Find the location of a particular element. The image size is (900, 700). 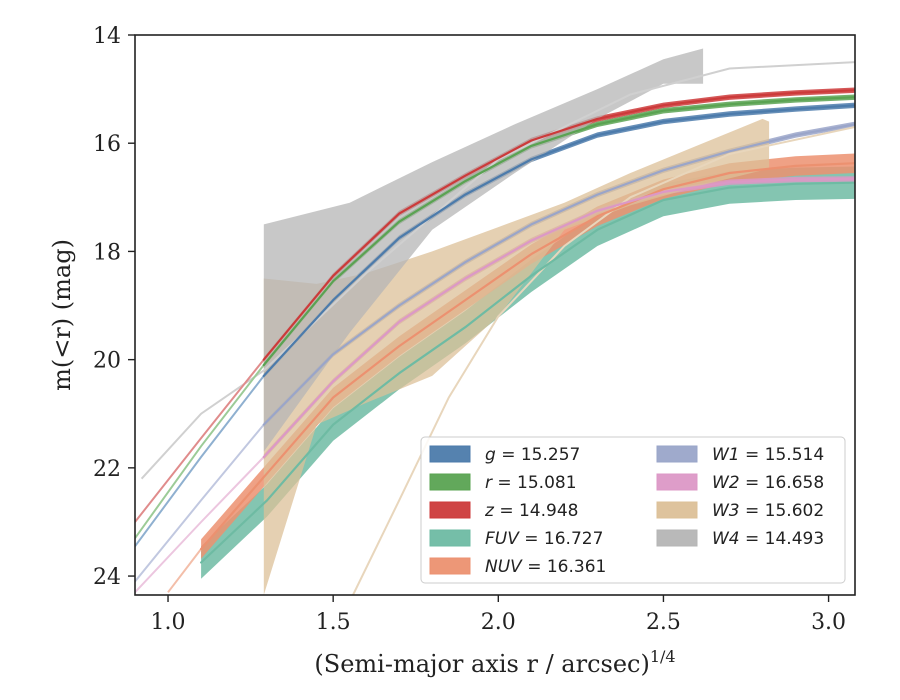

legend-swatch-nuv is located at coordinates (450, 566).